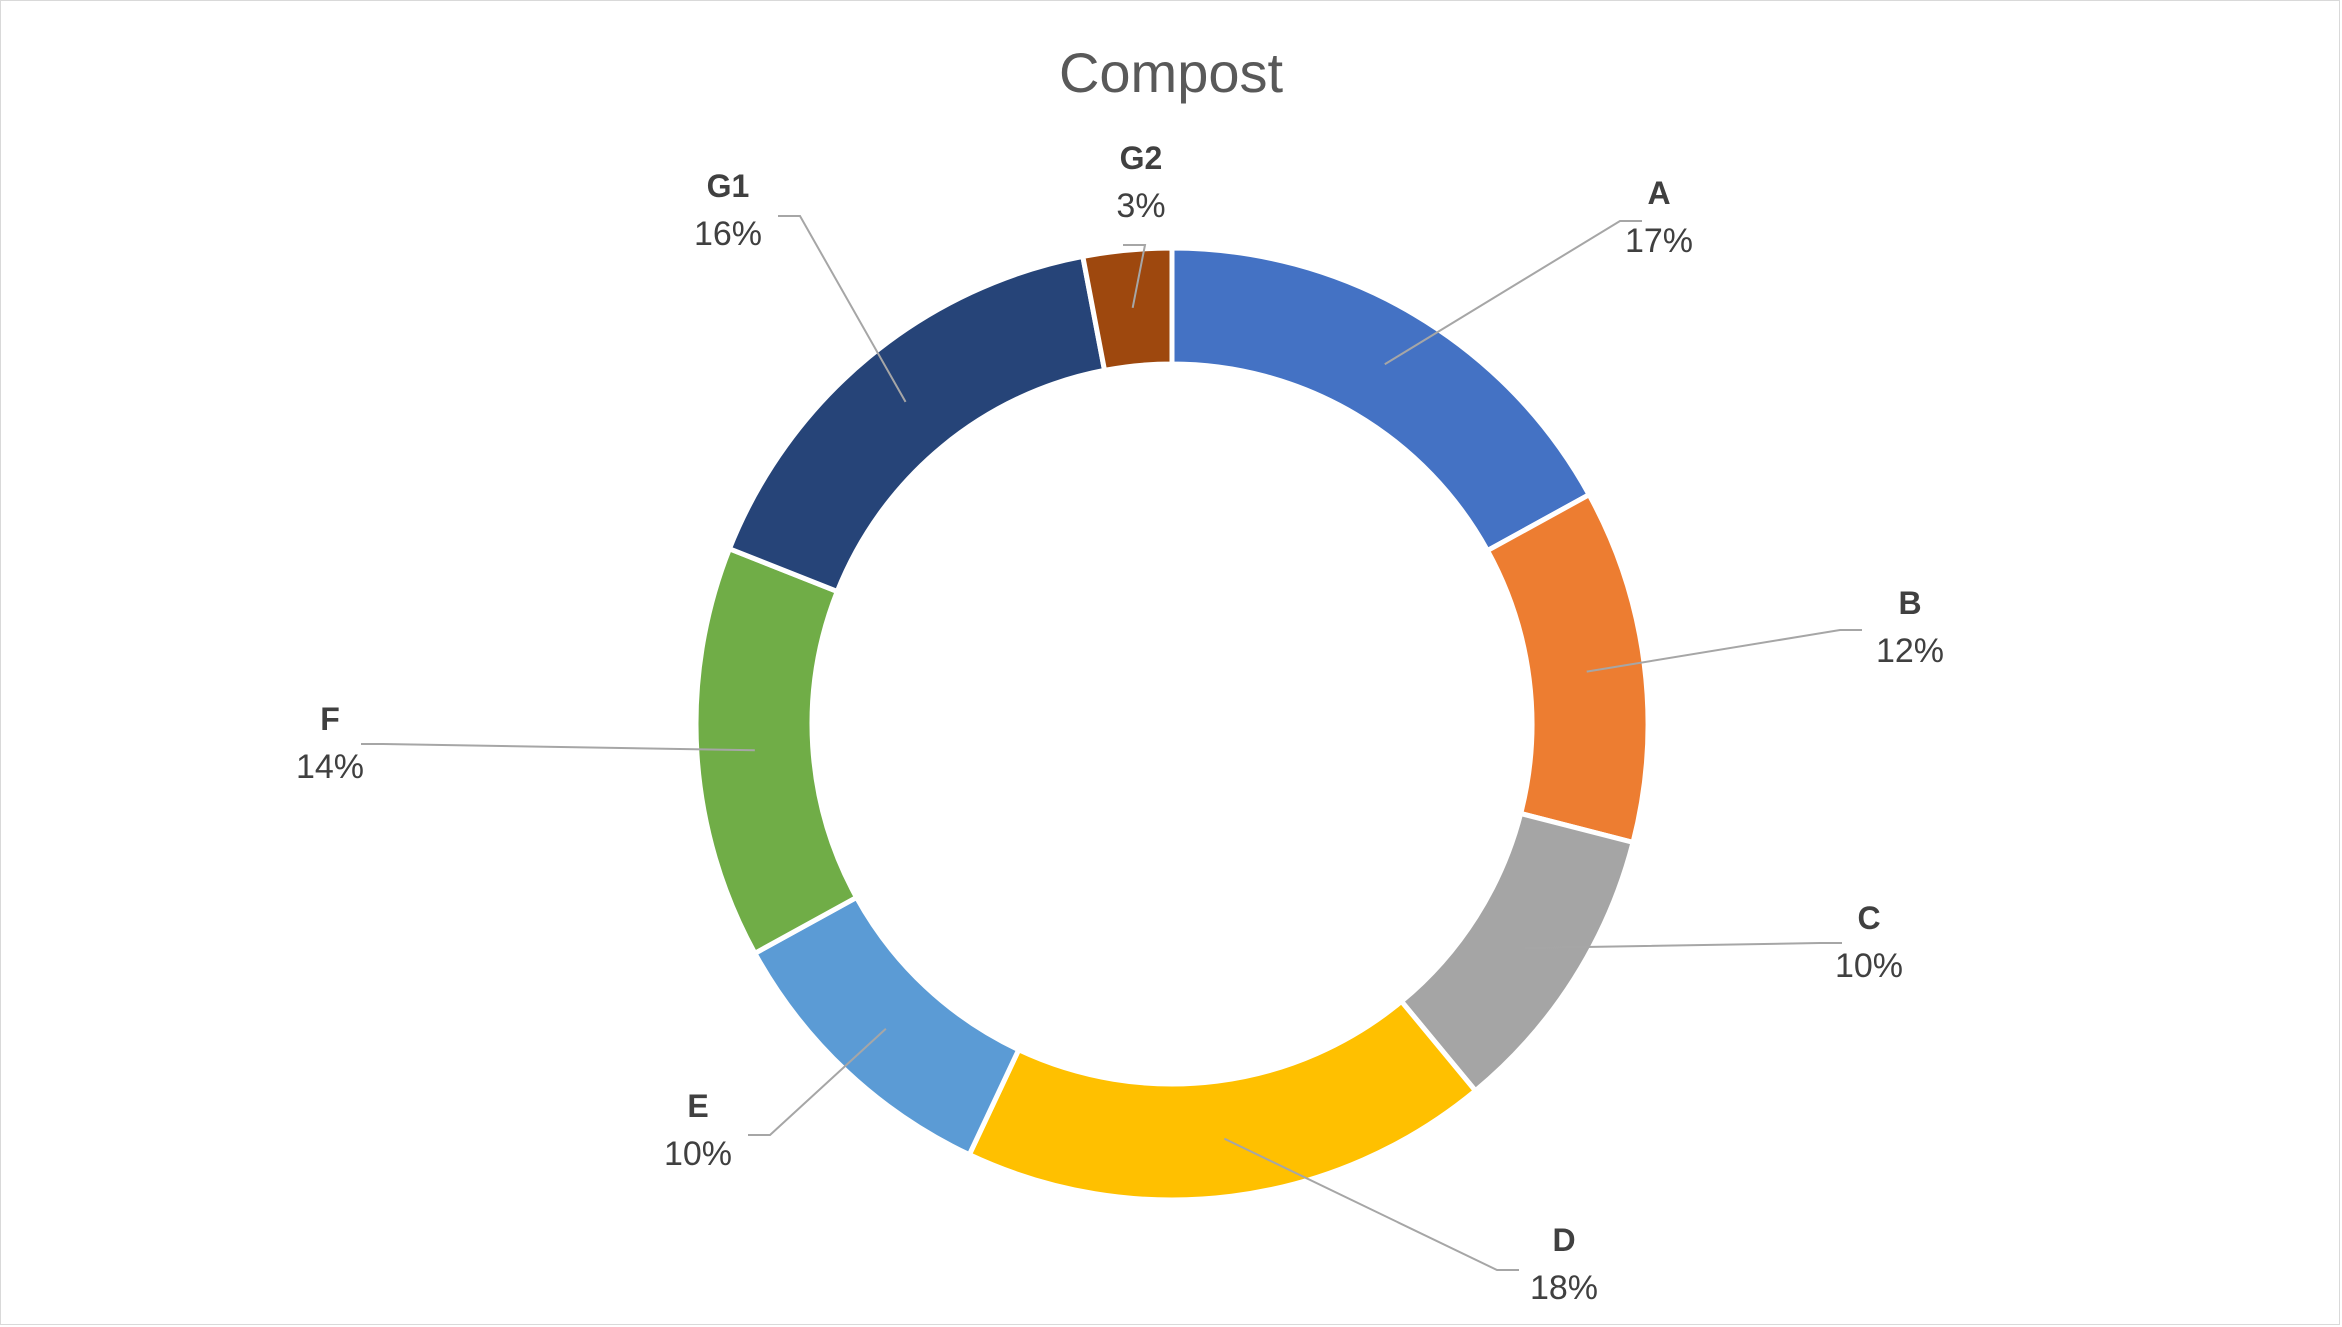 The image size is (2342, 1327). What do you see at coordinates (1659, 241) in the screenshot?
I see `percent-label-a: 17%` at bounding box center [1659, 241].